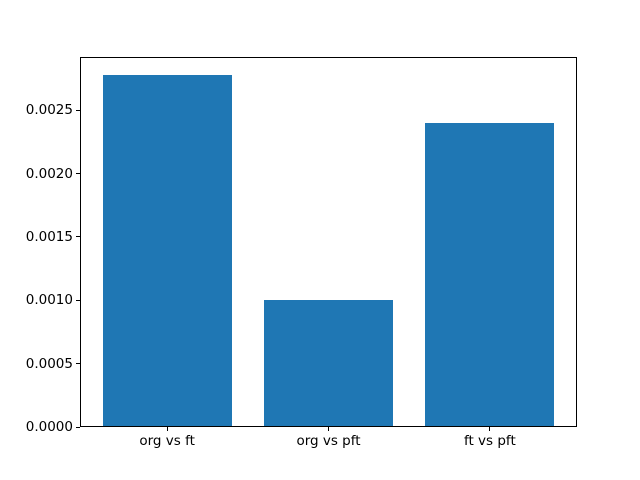 This screenshot has width=640, height=480. Describe the element at coordinates (49, 363) in the screenshot. I see `y-tick-label: 0.0005` at that location.